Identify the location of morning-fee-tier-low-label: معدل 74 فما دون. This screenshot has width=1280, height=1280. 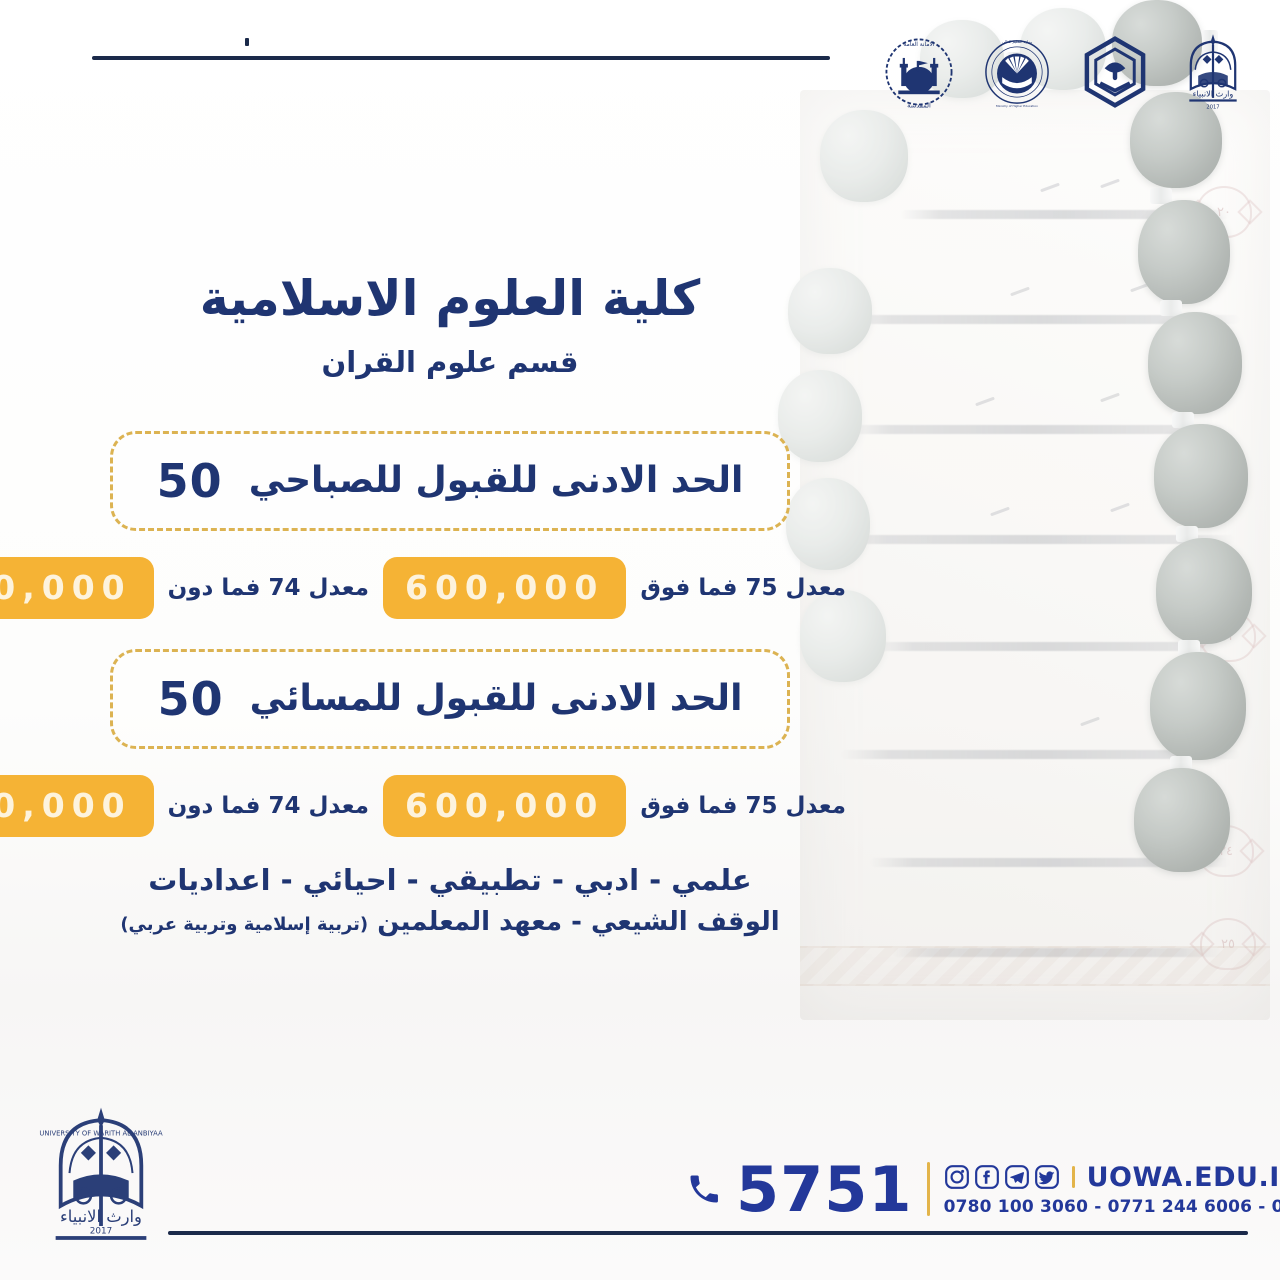
(268, 587).